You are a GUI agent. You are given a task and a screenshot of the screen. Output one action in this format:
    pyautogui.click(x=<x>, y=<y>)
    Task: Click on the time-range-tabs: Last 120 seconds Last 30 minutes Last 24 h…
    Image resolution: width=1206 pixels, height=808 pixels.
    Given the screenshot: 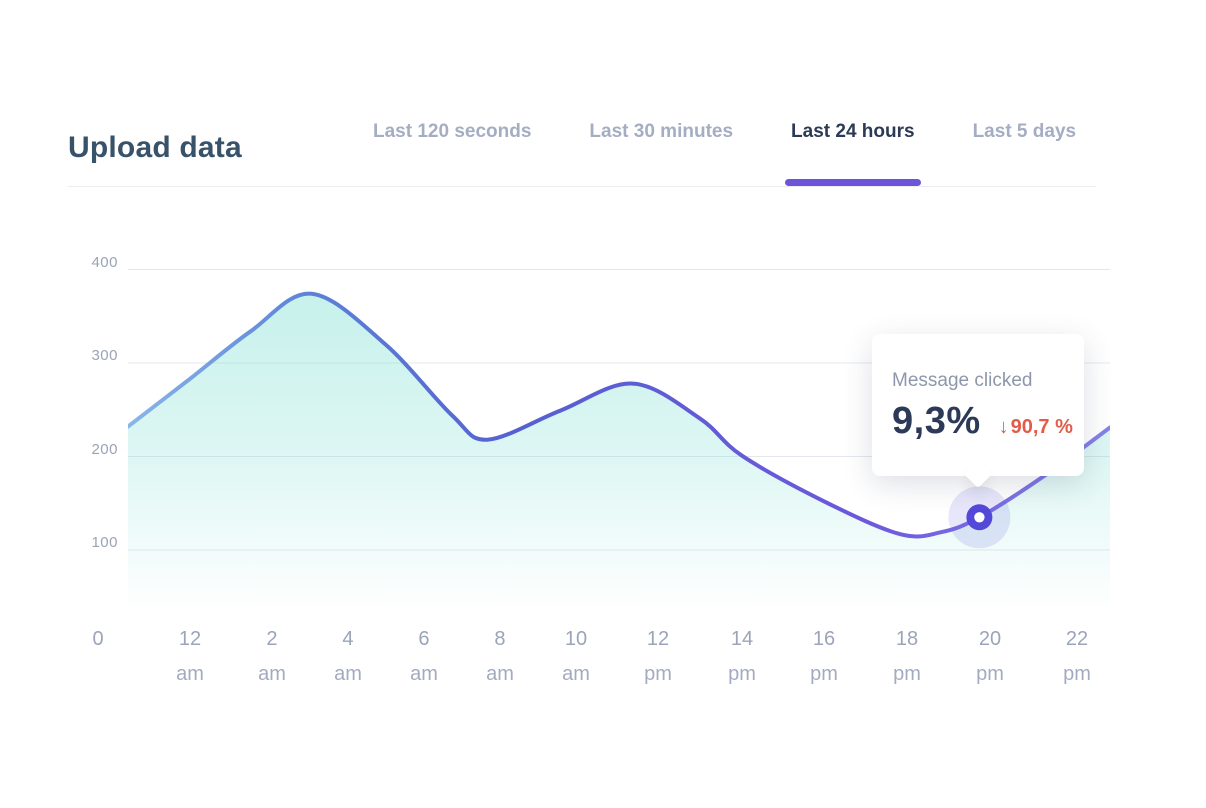 What is the action you would take?
    pyautogui.click(x=725, y=153)
    